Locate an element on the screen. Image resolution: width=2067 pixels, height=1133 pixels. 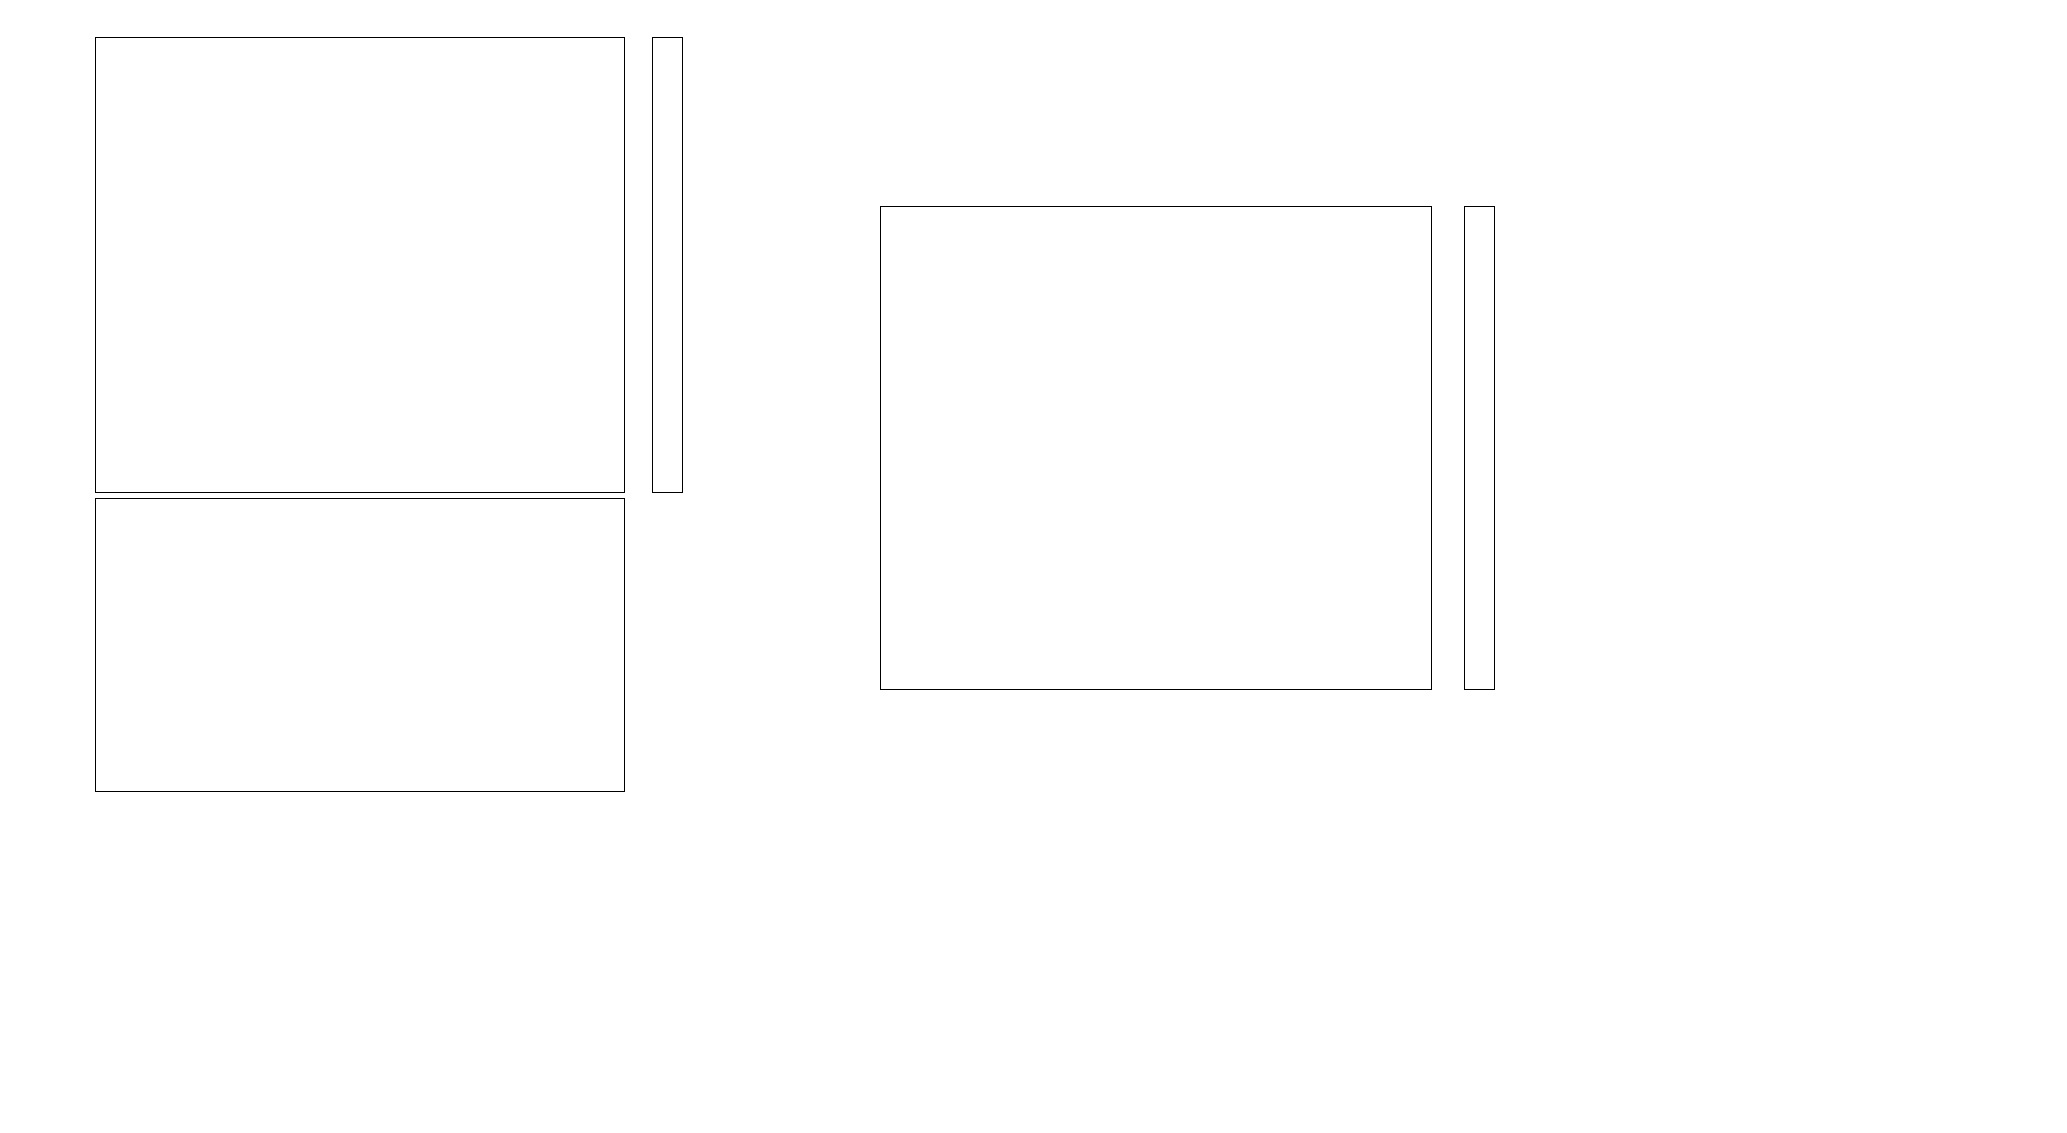
panel-a-heatmap-canvas is located at coordinates (360, 265).